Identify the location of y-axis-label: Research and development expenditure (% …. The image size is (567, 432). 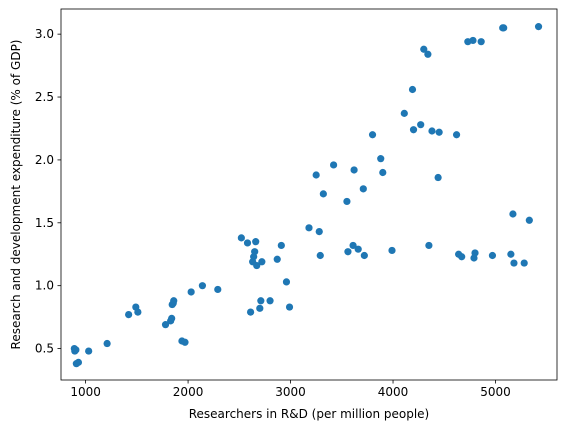
(16, 195).